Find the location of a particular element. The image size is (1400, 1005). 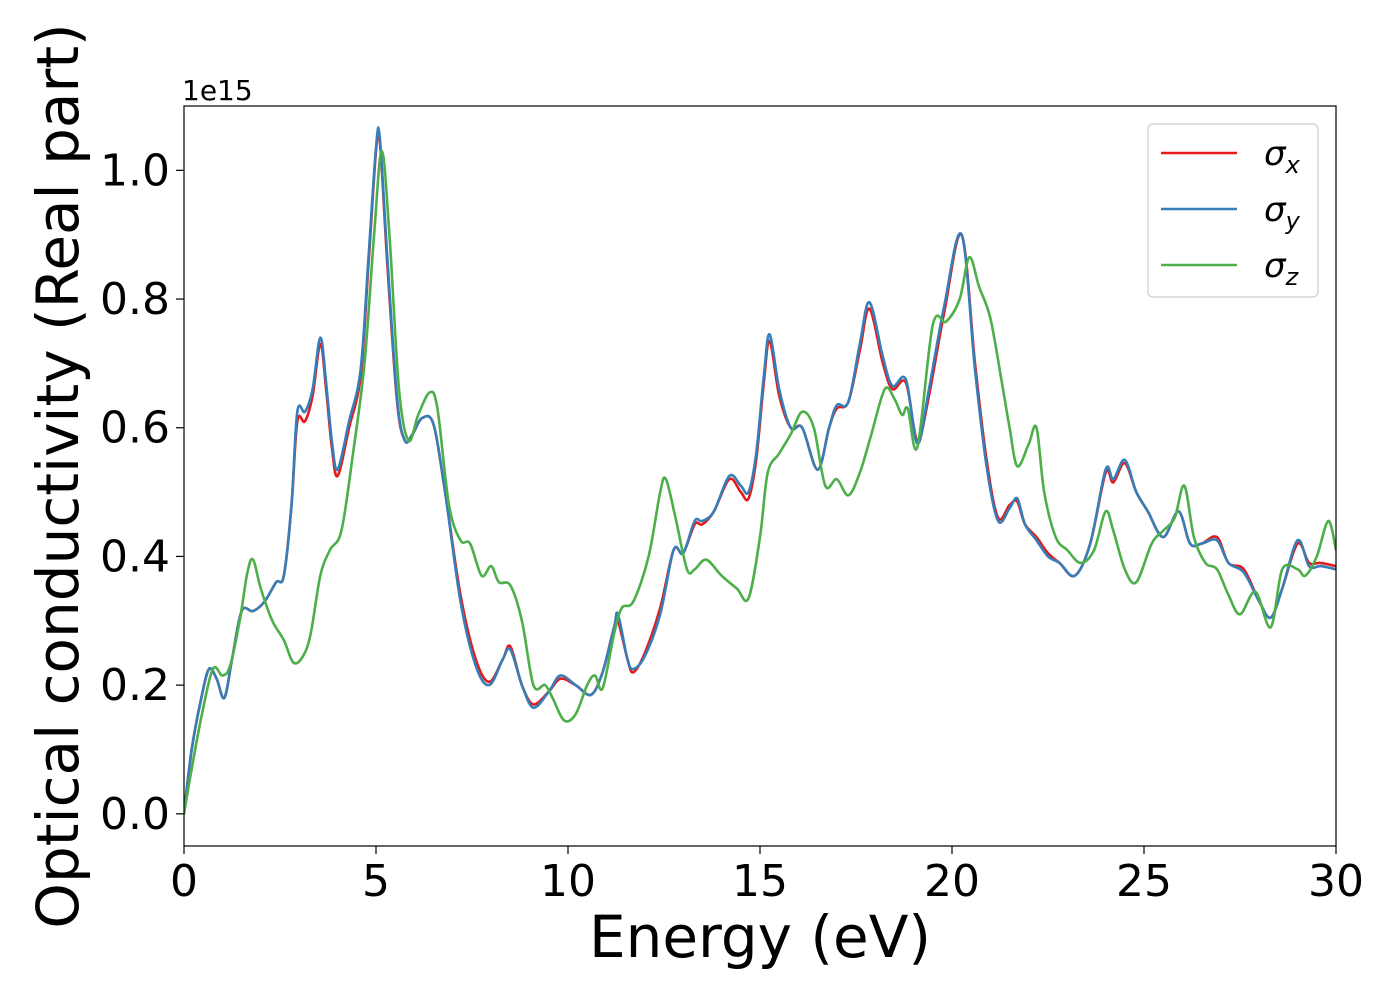

x-tick-label: 30 is located at coordinates (1336, 881).